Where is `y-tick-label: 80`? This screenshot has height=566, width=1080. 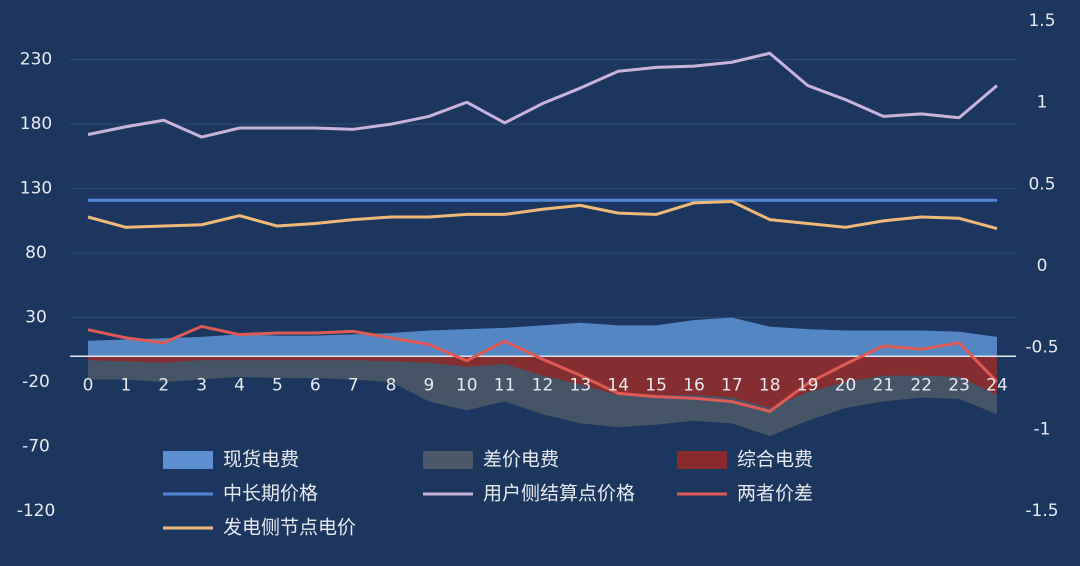 y-tick-label: 80 is located at coordinates (36, 253).